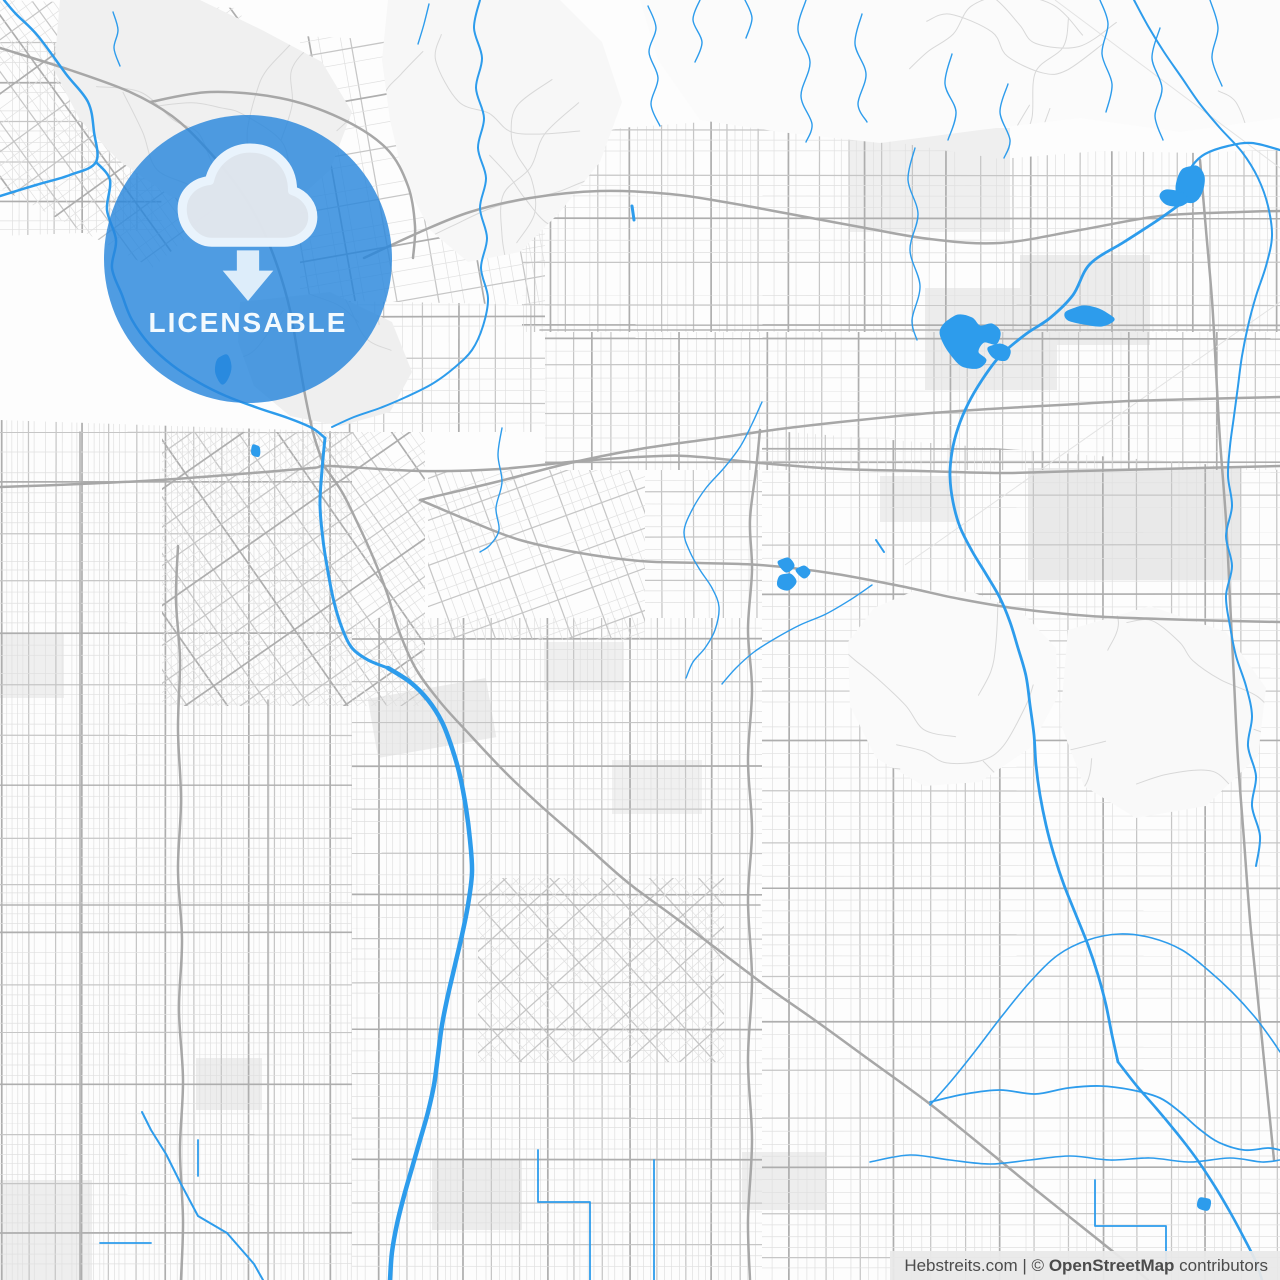  I want to click on licensable-badge: LICENSABLE, so click(248, 259).